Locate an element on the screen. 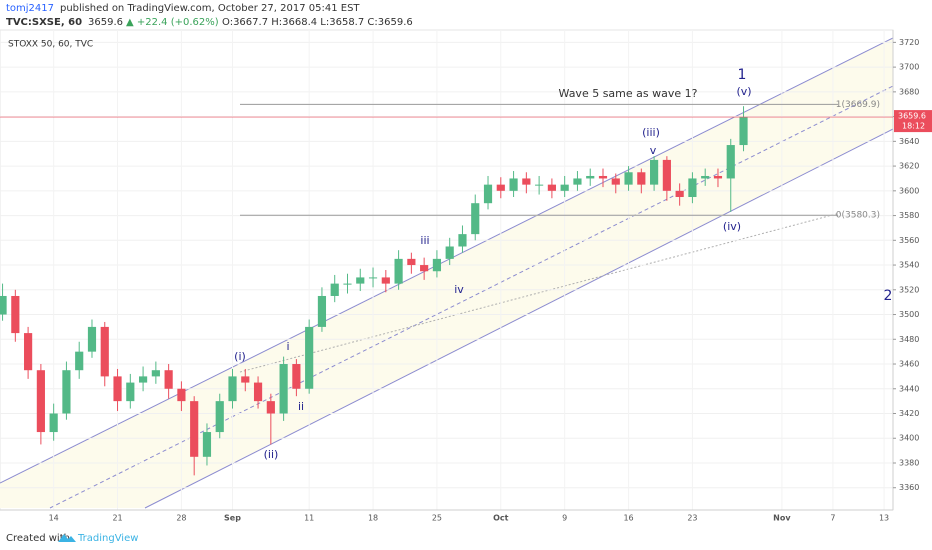  x-tick-label: Sep is located at coordinates (232, 518).